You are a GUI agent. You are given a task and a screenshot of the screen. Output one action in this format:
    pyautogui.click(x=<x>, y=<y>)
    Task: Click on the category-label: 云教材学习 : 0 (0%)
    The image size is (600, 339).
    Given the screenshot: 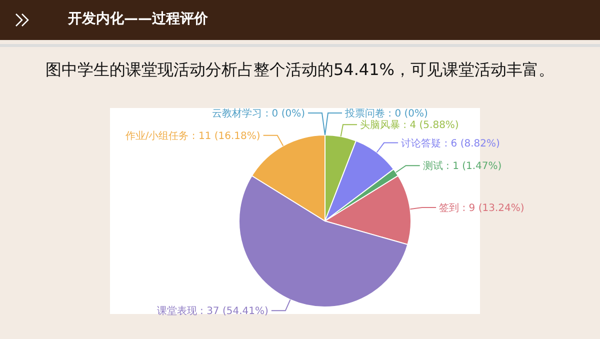 What is the action you would take?
    pyautogui.click(x=258, y=114)
    